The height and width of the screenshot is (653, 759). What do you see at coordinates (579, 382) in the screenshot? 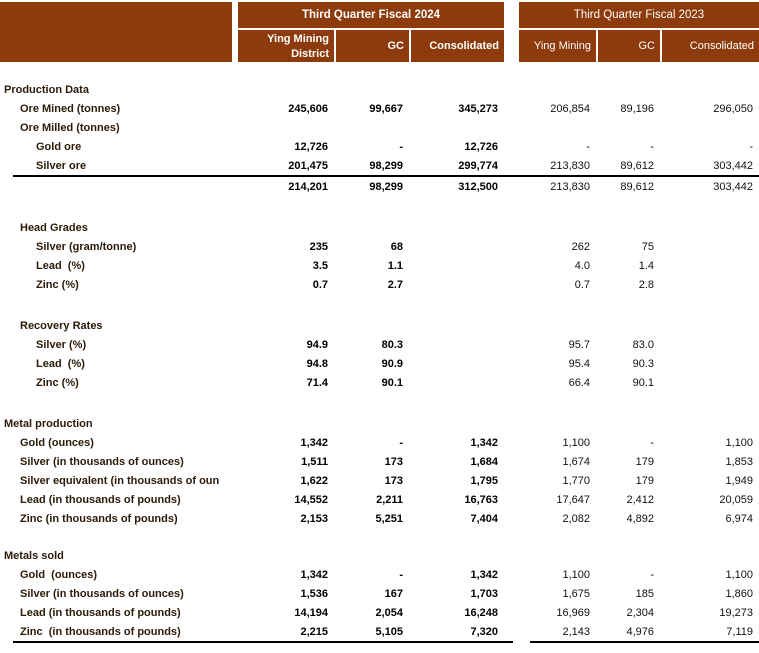
I see `value-cell: 66.4` at bounding box center [579, 382].